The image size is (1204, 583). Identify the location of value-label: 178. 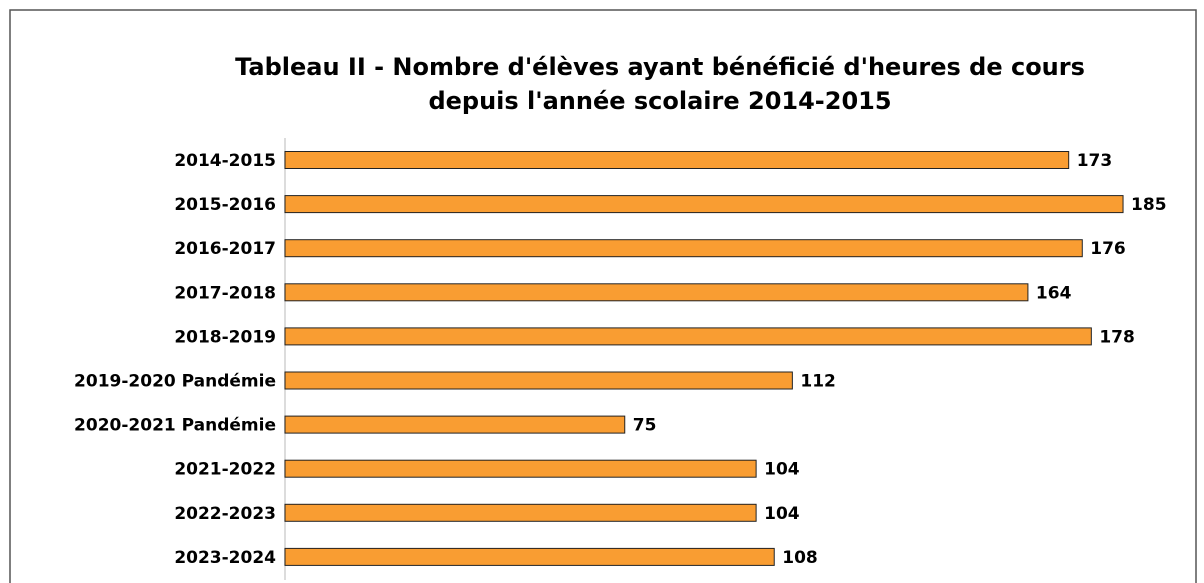
(1117, 337).